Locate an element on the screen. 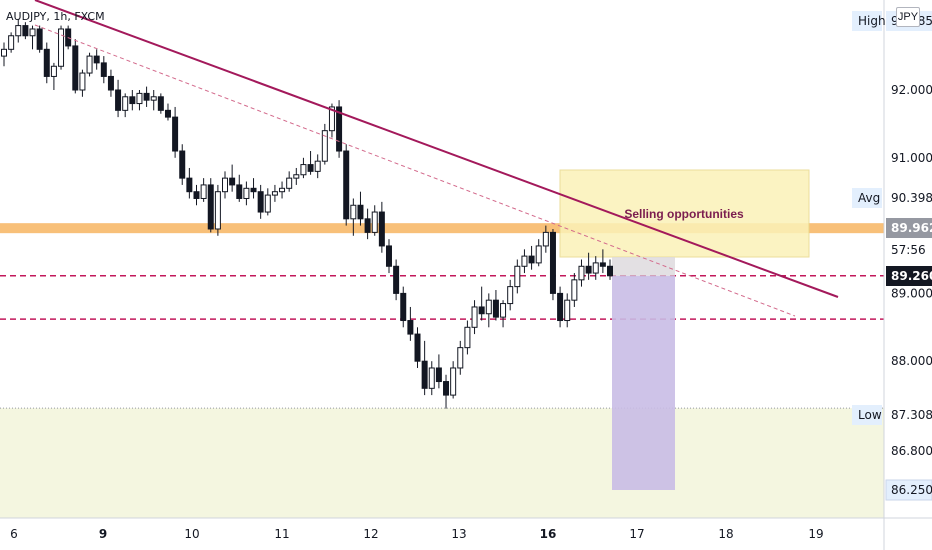  low-tag-bg is located at coordinates (909, 415).